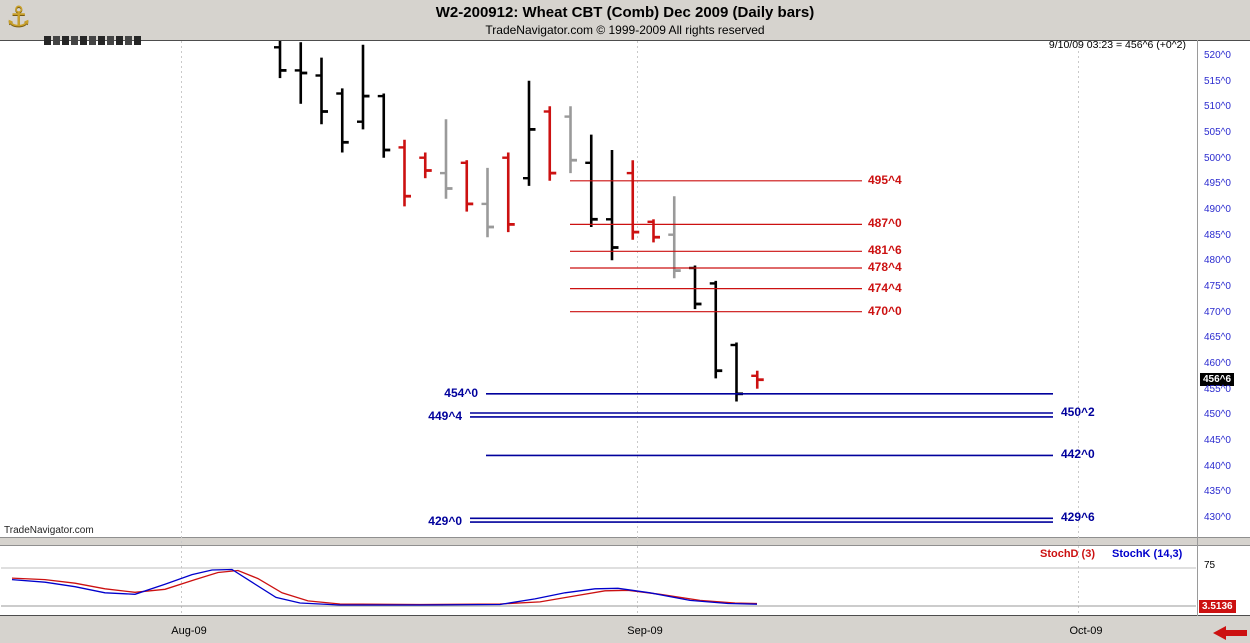 This screenshot has width=1250, height=643. I want to click on stochastic-panel, so click(625, 581).